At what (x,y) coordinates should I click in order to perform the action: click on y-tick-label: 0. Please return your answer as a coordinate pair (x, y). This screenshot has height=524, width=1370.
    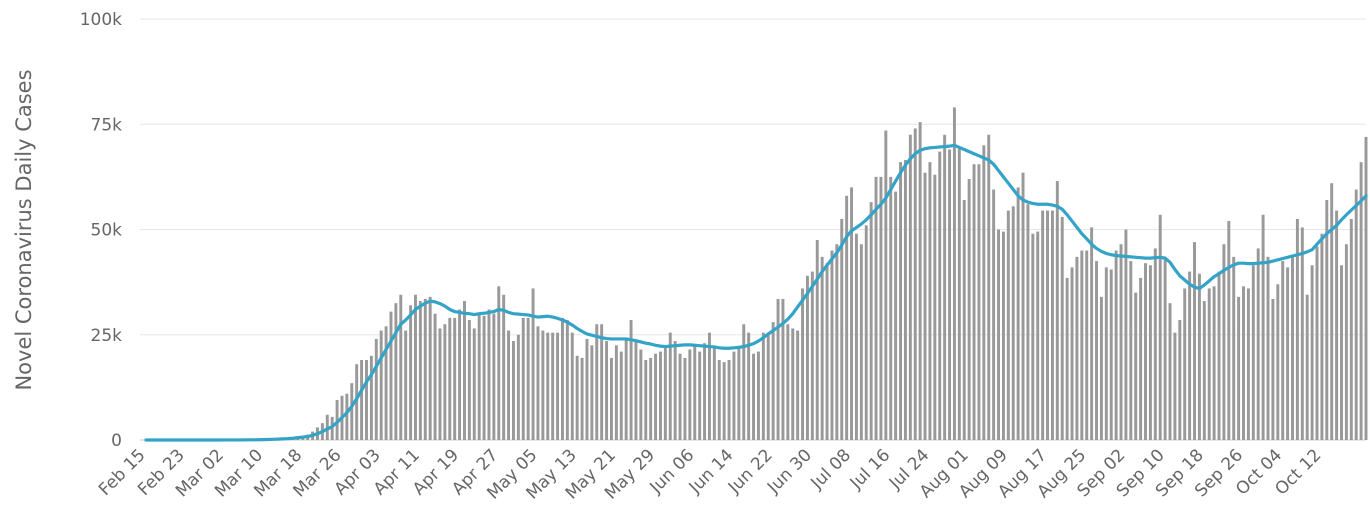
    Looking at the image, I should click on (116, 441).